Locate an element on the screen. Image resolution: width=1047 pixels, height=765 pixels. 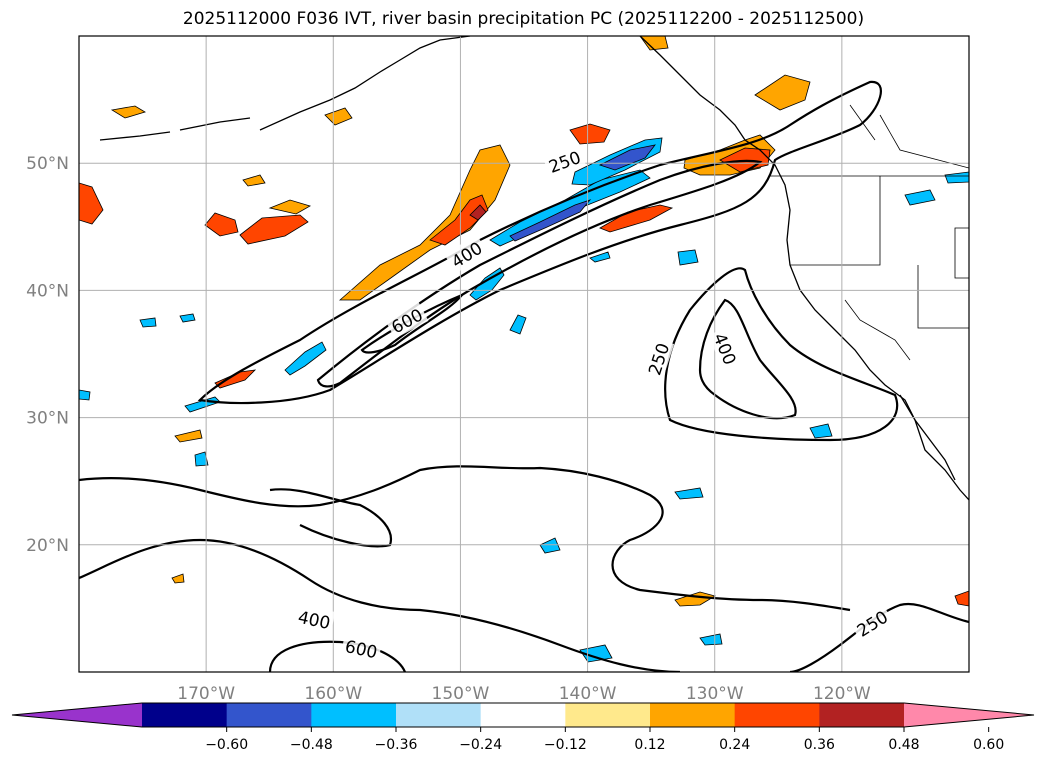
lon-label-1: 160°W is located at coordinates (333, 694).